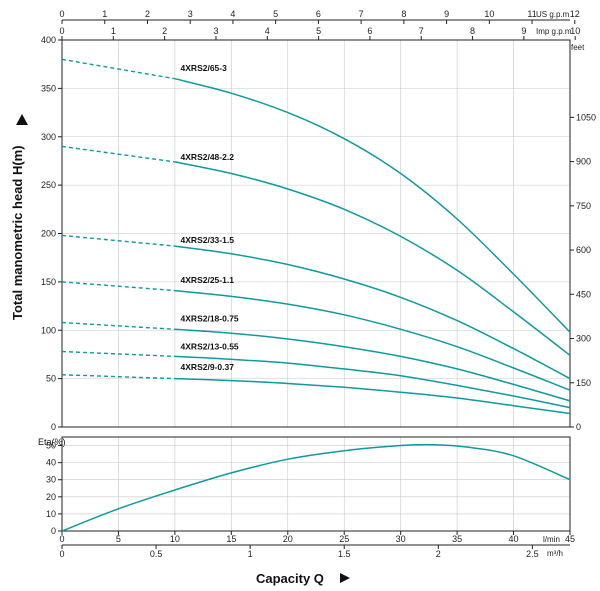  What do you see at coordinates (421, 31) in the screenshot?
I see `impgpm-tick-label: 7` at bounding box center [421, 31].